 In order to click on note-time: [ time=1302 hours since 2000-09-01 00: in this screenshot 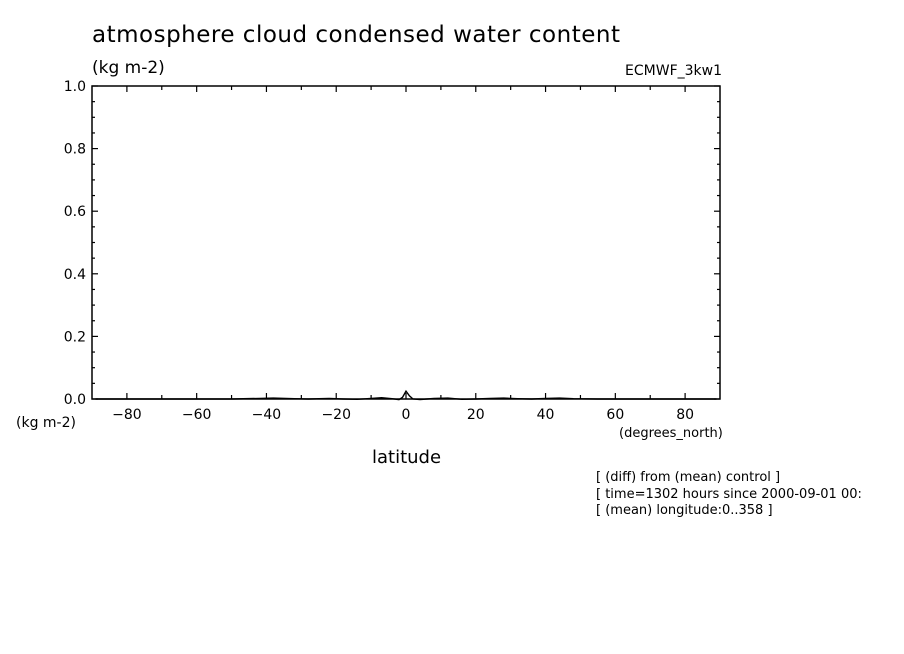, I will do `click(729, 494)`.